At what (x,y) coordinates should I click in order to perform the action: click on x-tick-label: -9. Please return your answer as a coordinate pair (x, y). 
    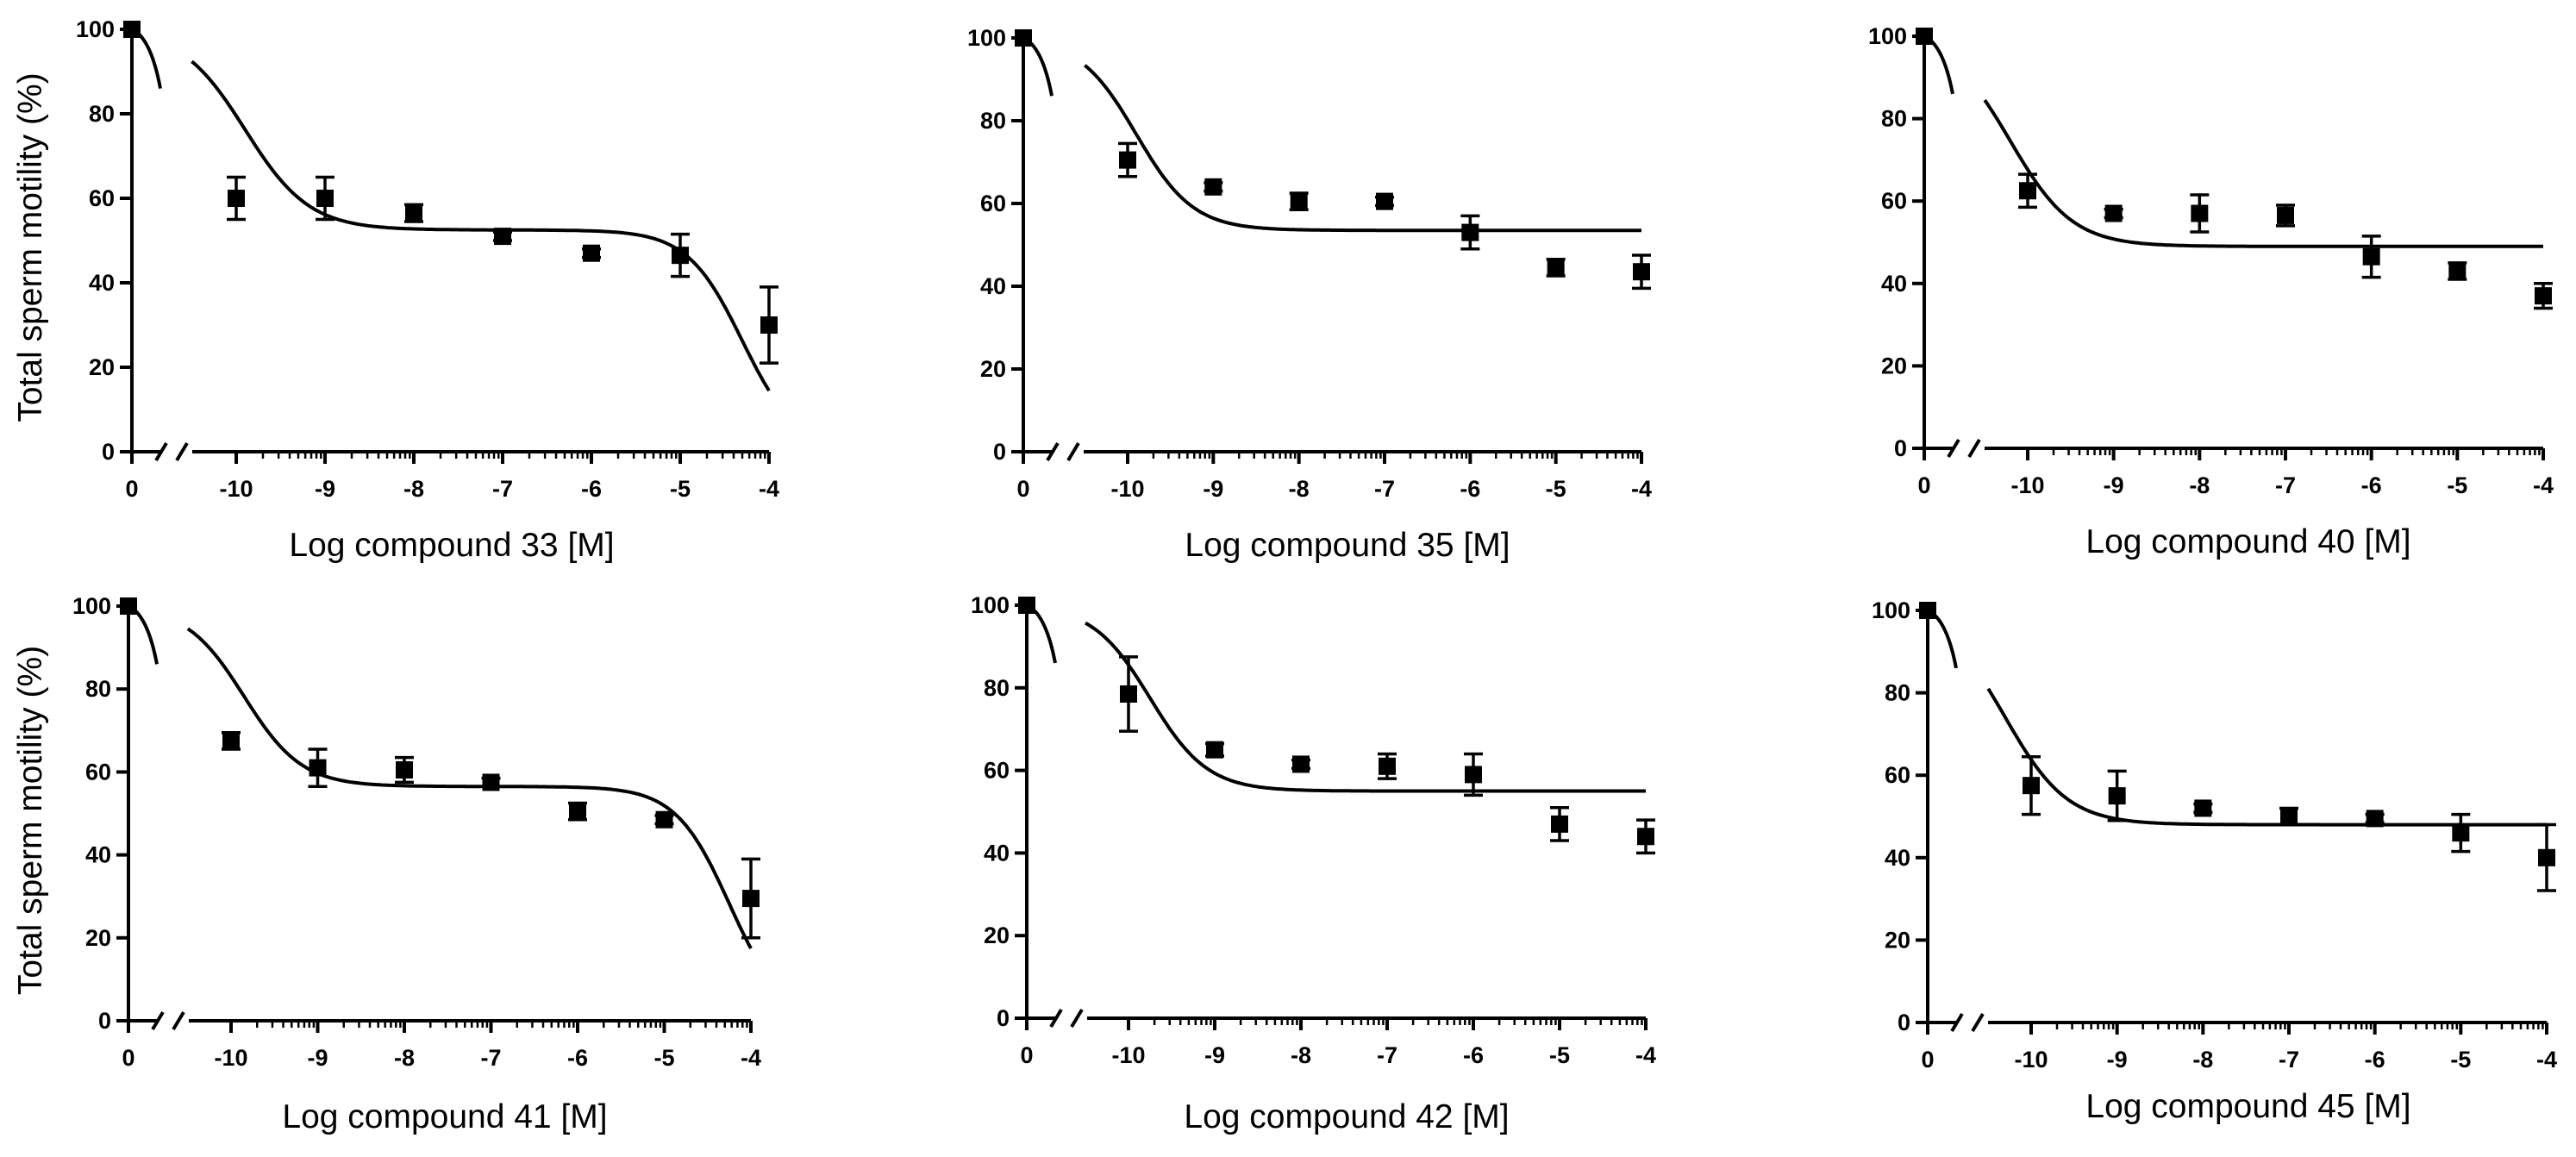
    Looking at the image, I should click on (318, 1058).